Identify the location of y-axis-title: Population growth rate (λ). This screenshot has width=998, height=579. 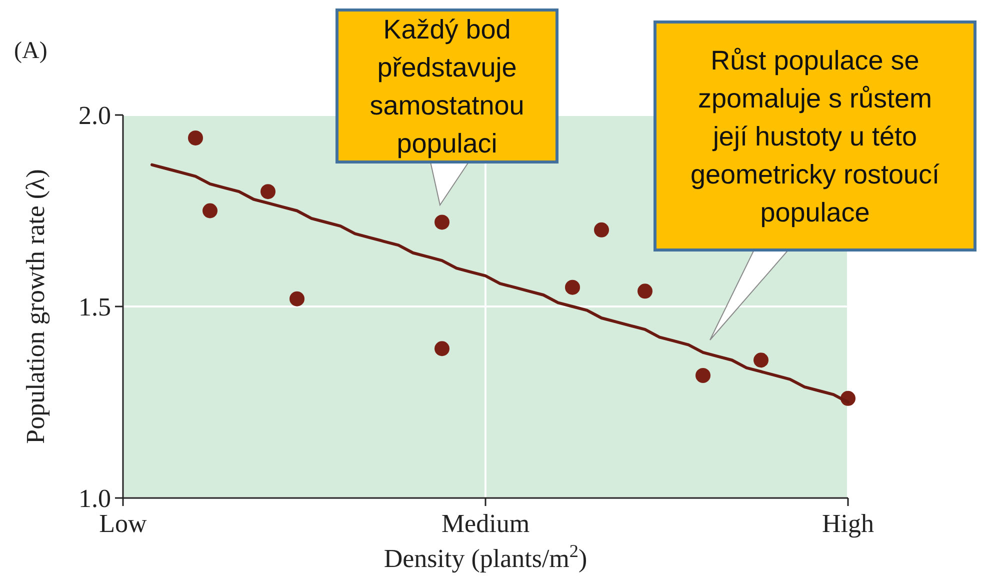
(35, 306).